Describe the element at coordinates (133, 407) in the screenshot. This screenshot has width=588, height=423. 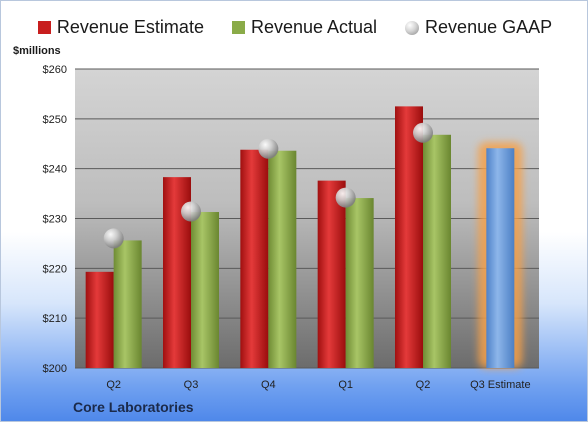
I see `company-name: Core Laboratories` at that location.